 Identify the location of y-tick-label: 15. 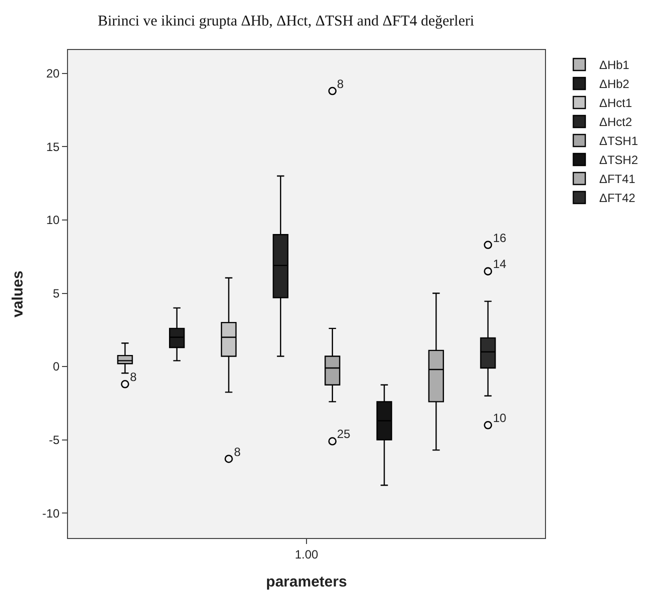
(53, 147).